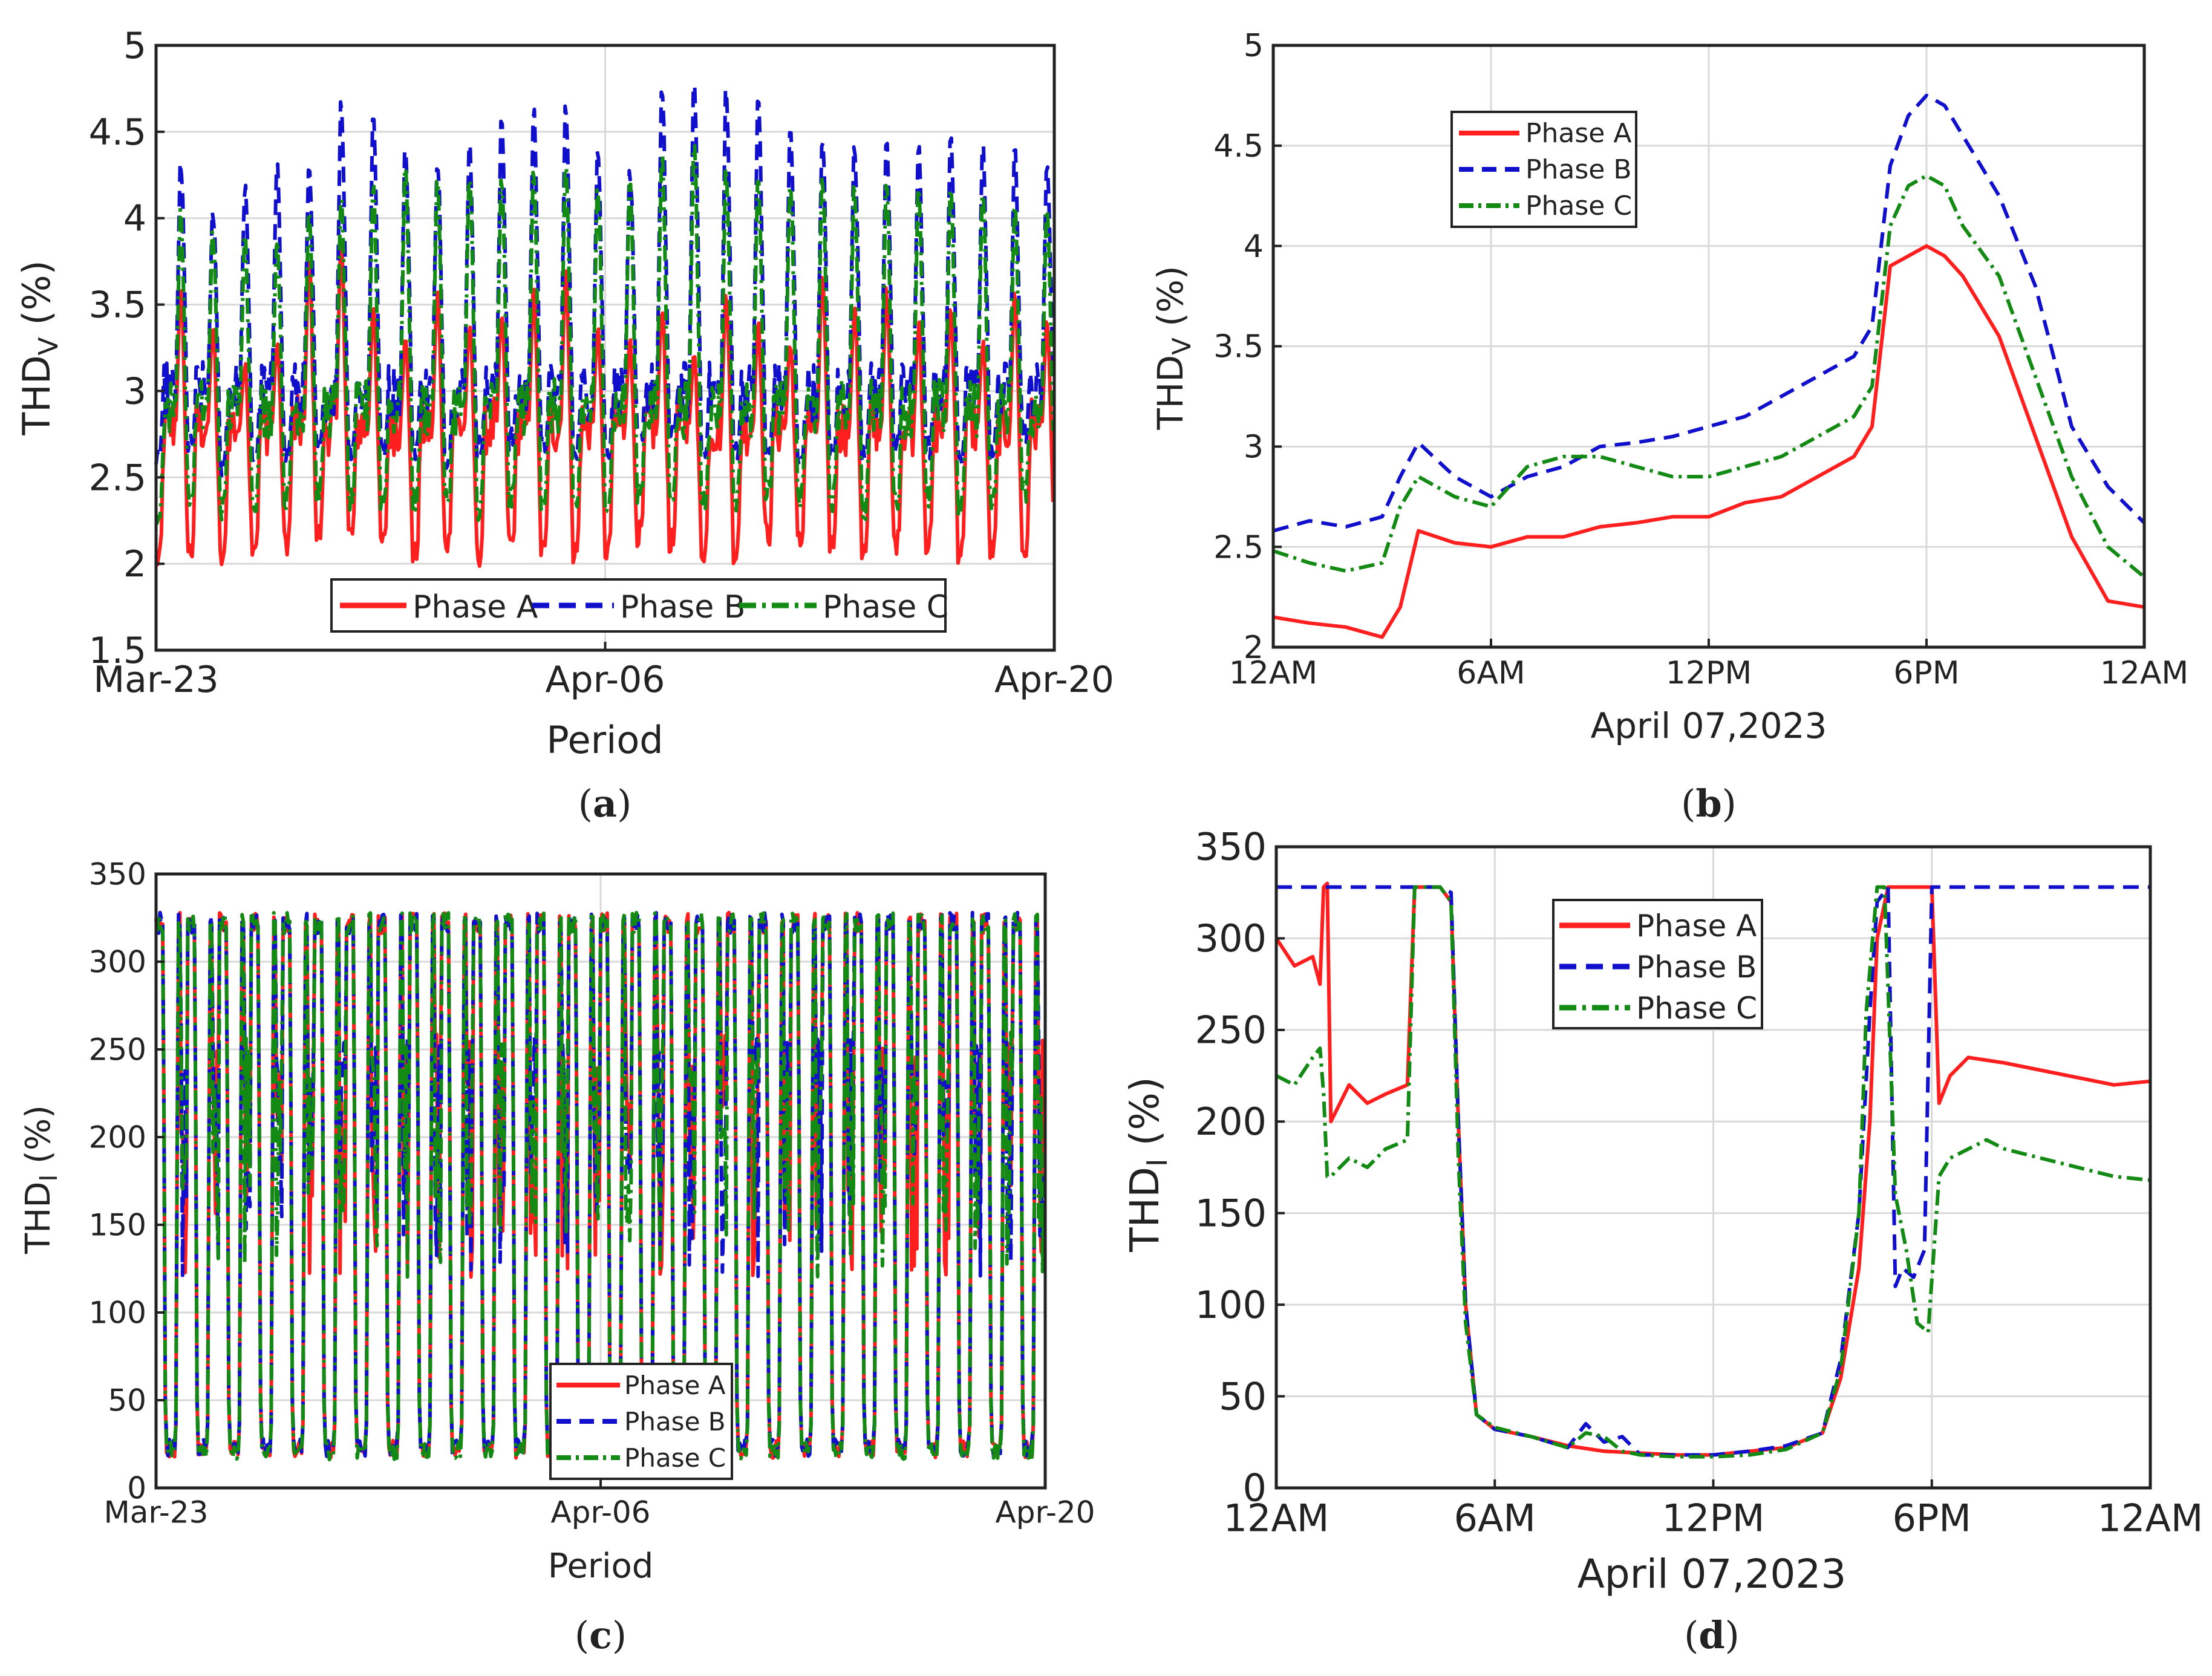 The width and height of the screenshot is (2212, 1676). What do you see at coordinates (1254, 247) in the screenshot?
I see `panel-b-ytick-label: 4` at bounding box center [1254, 247].